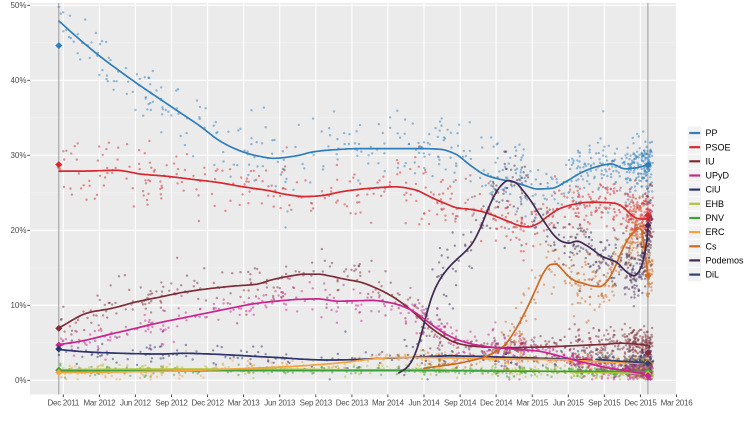 The image size is (750, 422). I want to click on svg-text: Dec 2011, so click(63, 403).